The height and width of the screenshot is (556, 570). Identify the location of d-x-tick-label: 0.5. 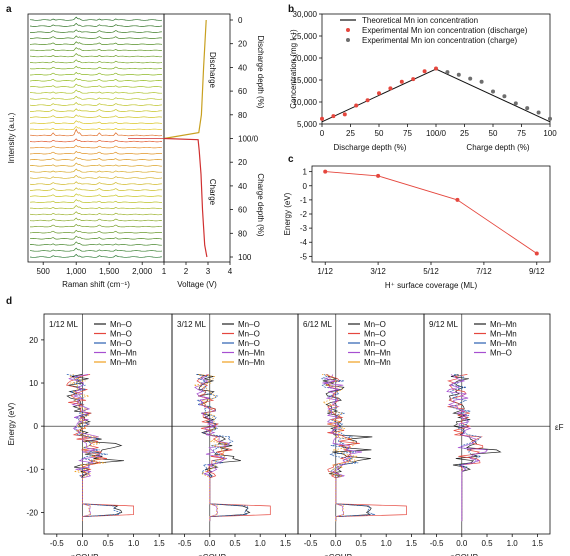
(361, 543).